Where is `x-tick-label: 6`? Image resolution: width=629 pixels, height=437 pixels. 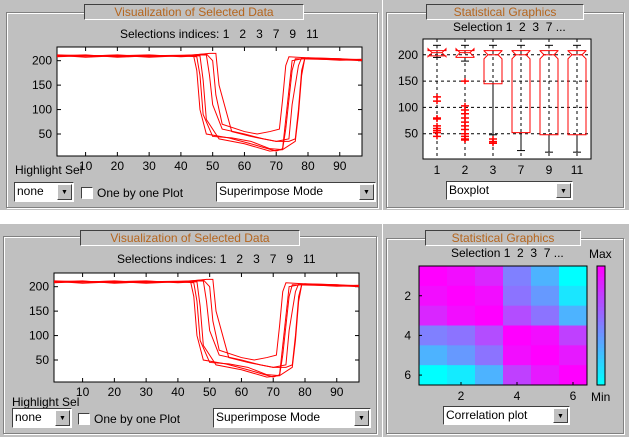
x-tick-label: 6 is located at coordinates (573, 396).